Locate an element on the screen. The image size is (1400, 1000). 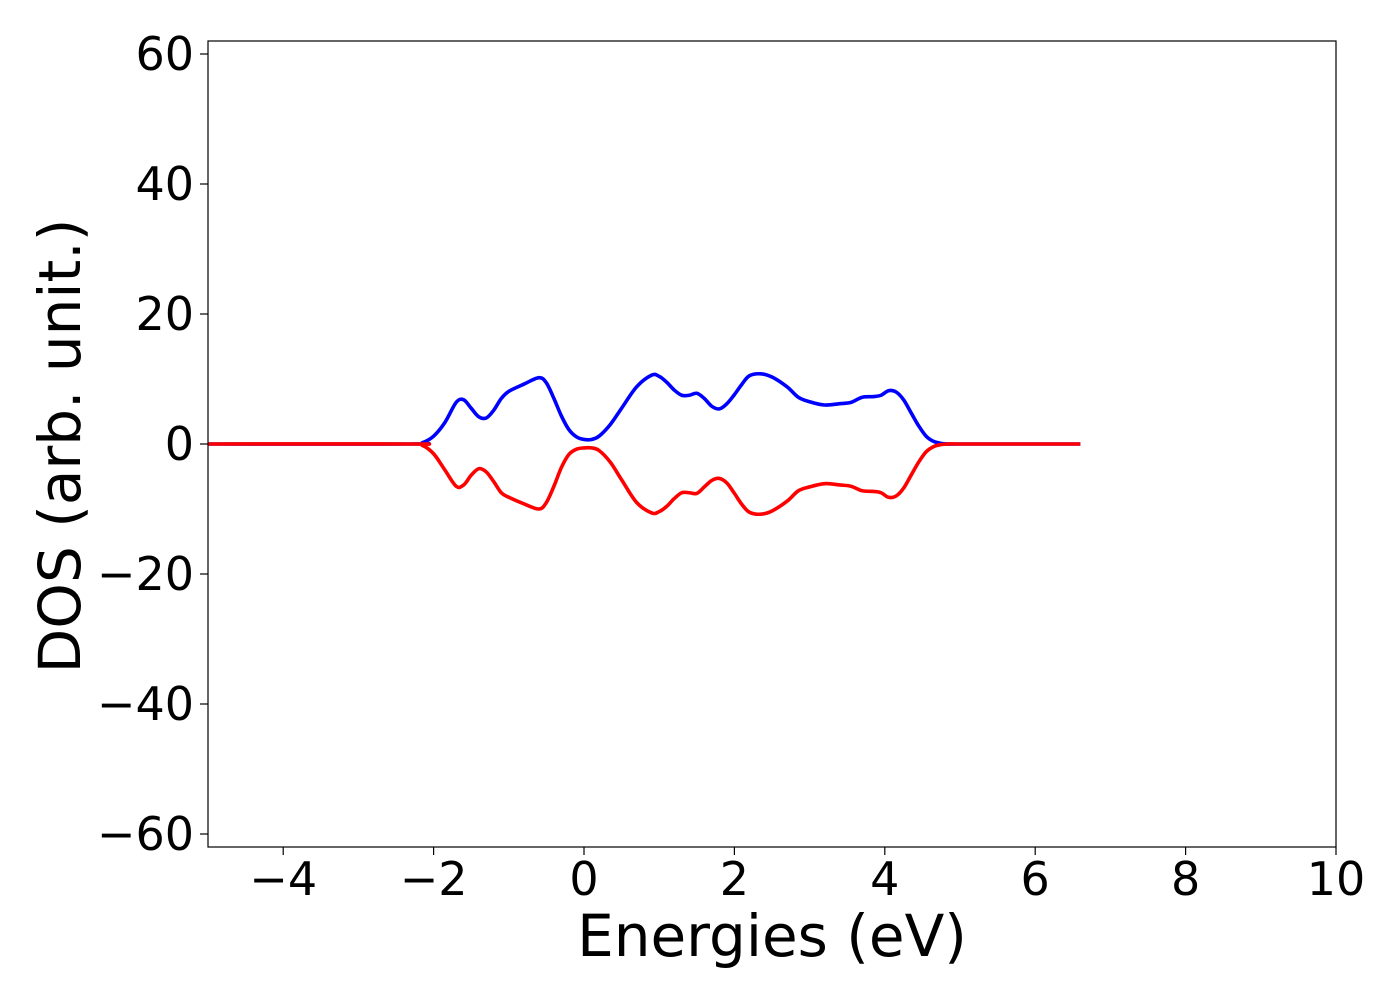
x-tick-label: −4 is located at coordinates (283, 879).